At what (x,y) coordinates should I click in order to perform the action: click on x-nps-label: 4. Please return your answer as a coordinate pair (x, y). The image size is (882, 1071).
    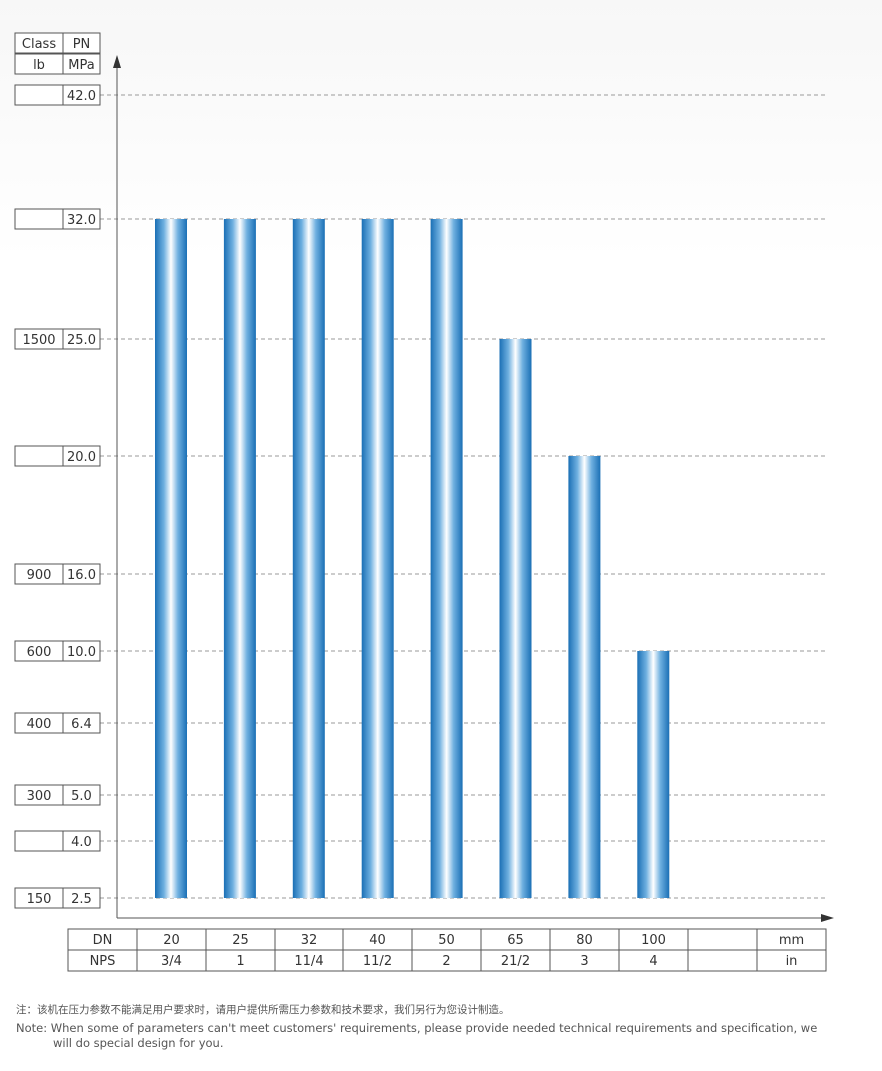
    Looking at the image, I should click on (653, 961).